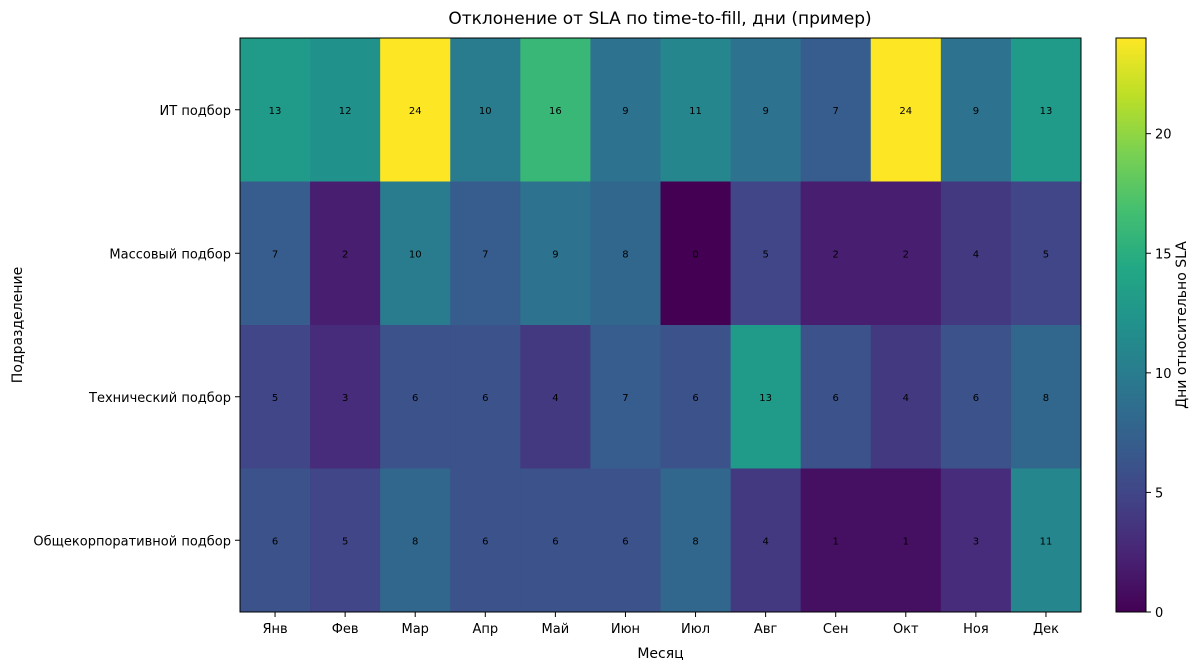 Image resolution: width=1200 pixels, height=669 pixels. What do you see at coordinates (1159, 374) in the screenshot?
I see `colorbar-ticks: 0 5 10 15 20` at bounding box center [1159, 374].